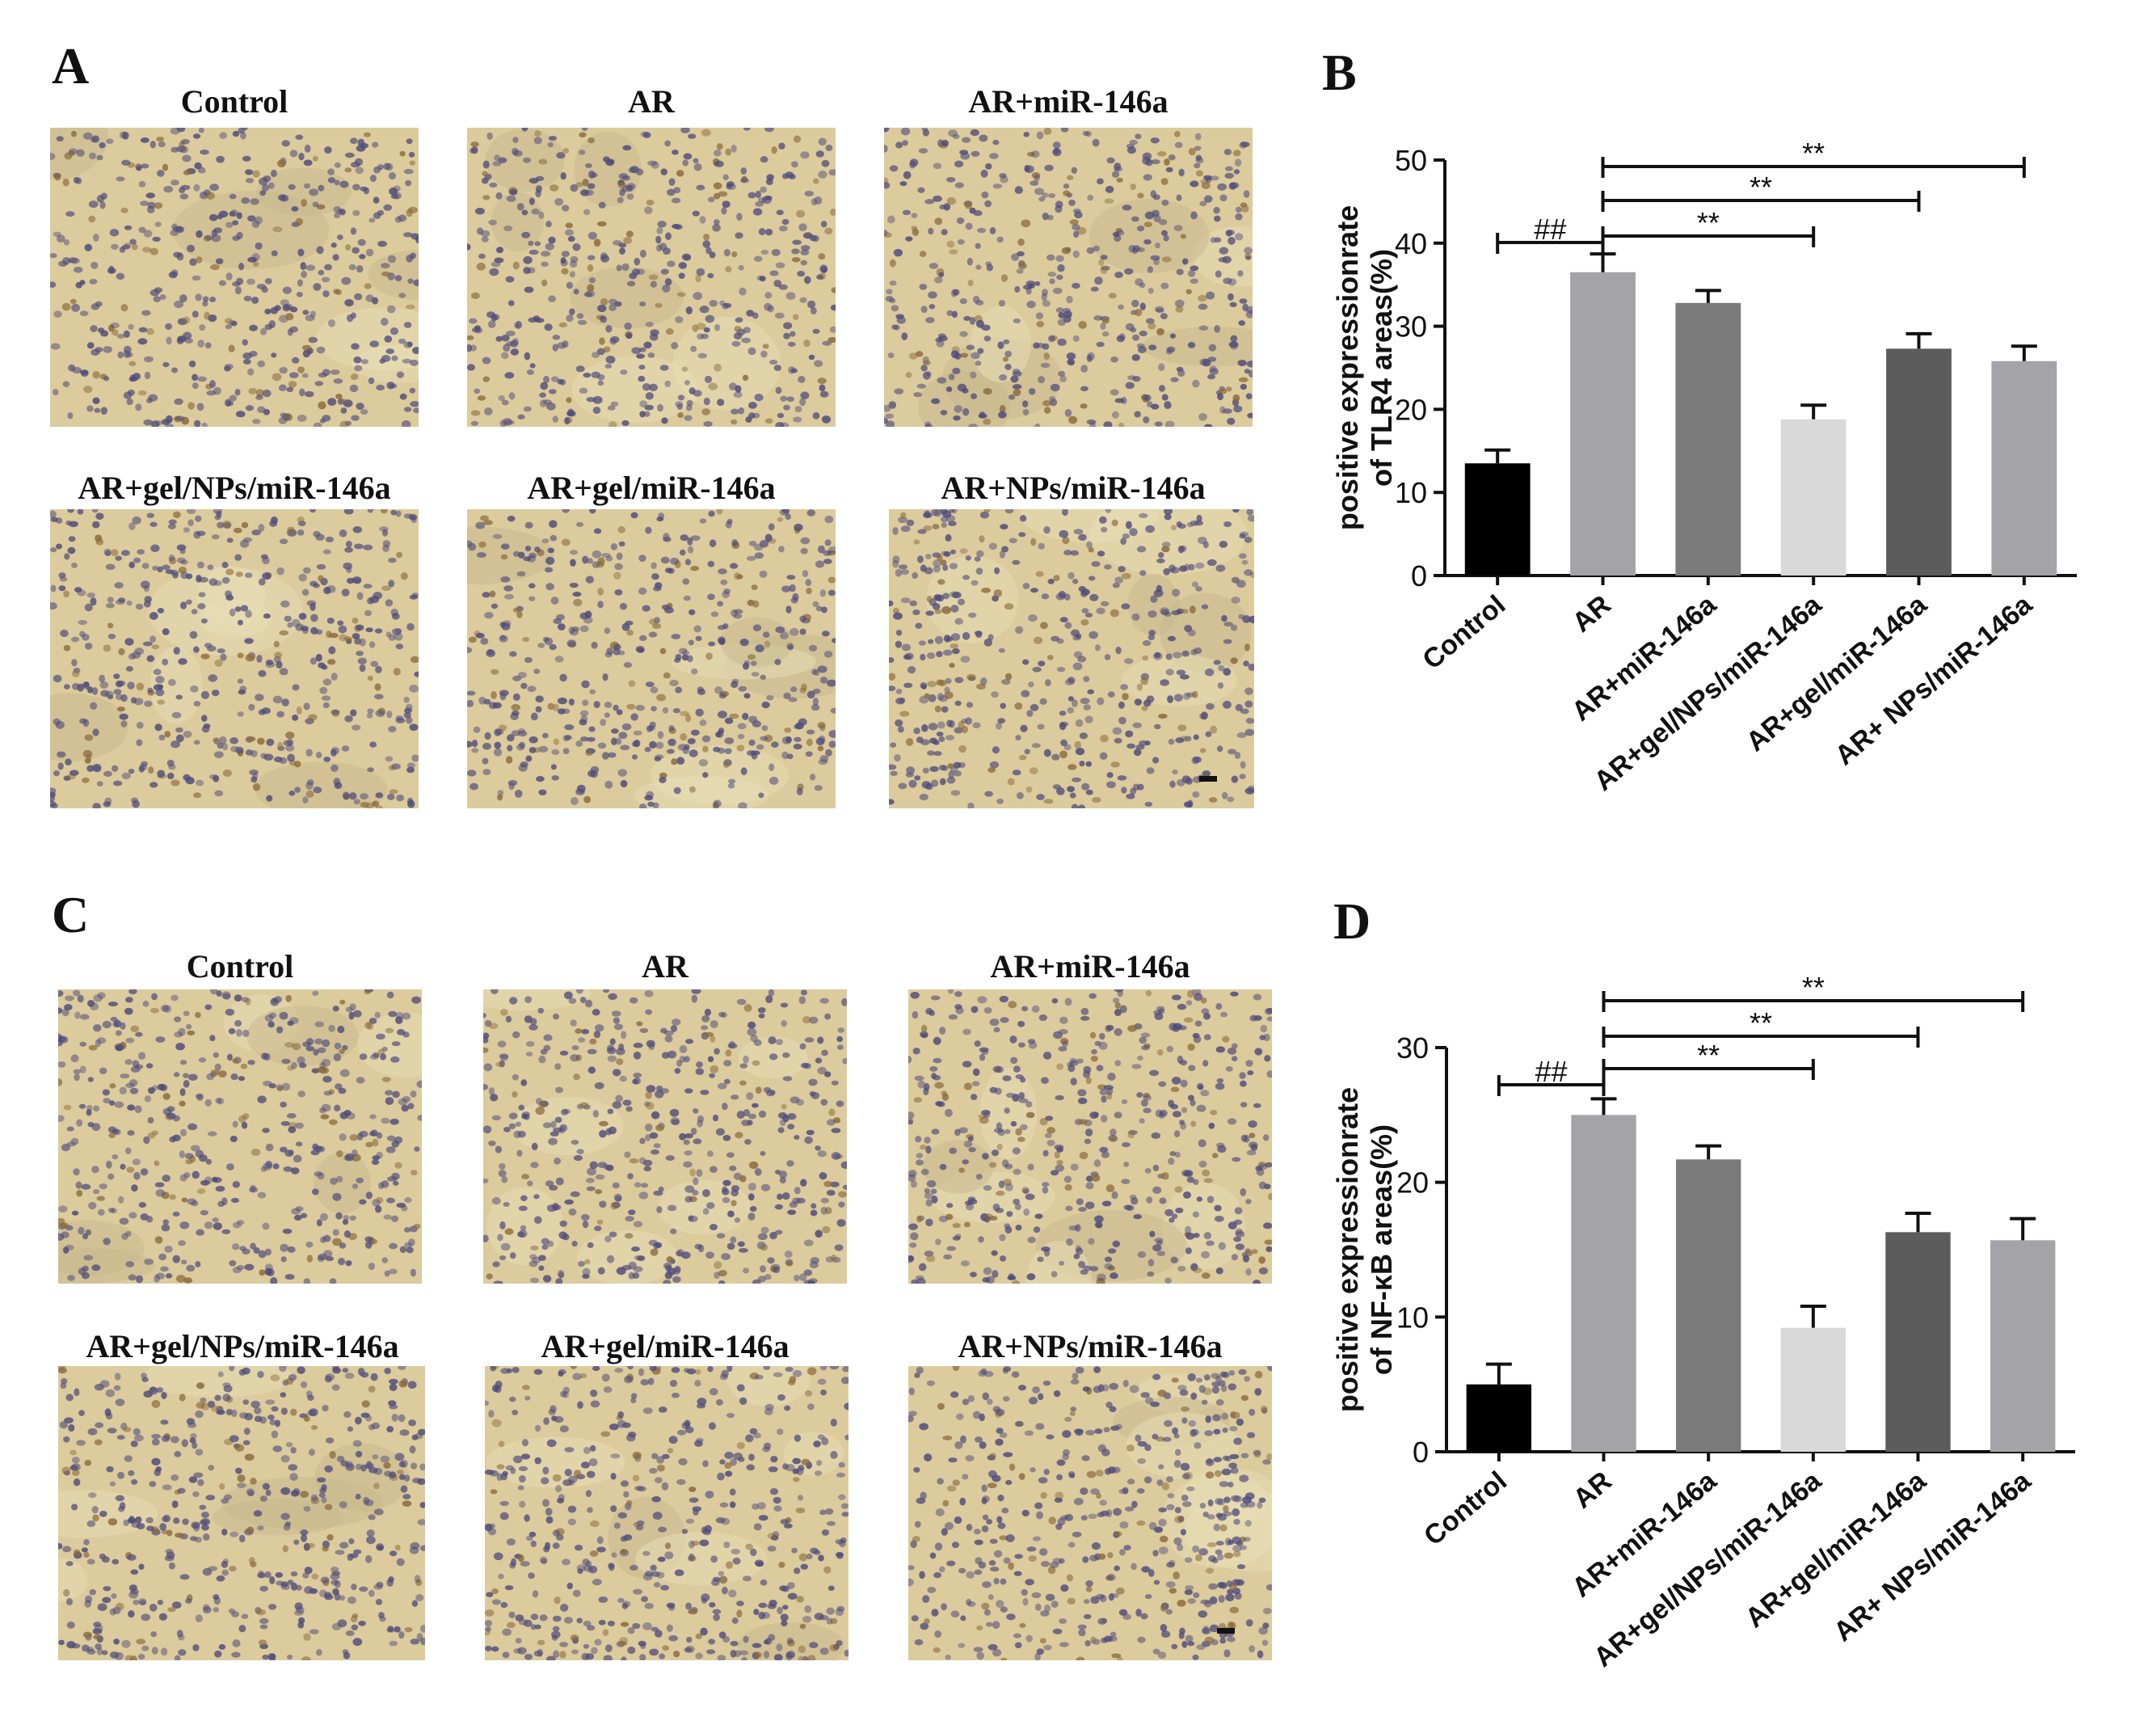 Image resolution: width=2156 pixels, height=1729 pixels. I want to click on y-axis-title: positive expressionrate of TLR4 areas(%), so click(1364, 367).